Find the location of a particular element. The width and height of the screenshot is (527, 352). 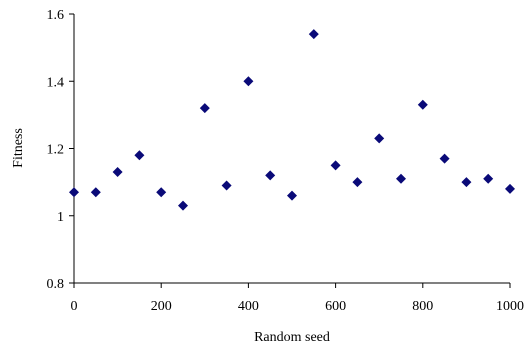

x-tick-label: 0 is located at coordinates (74, 306).